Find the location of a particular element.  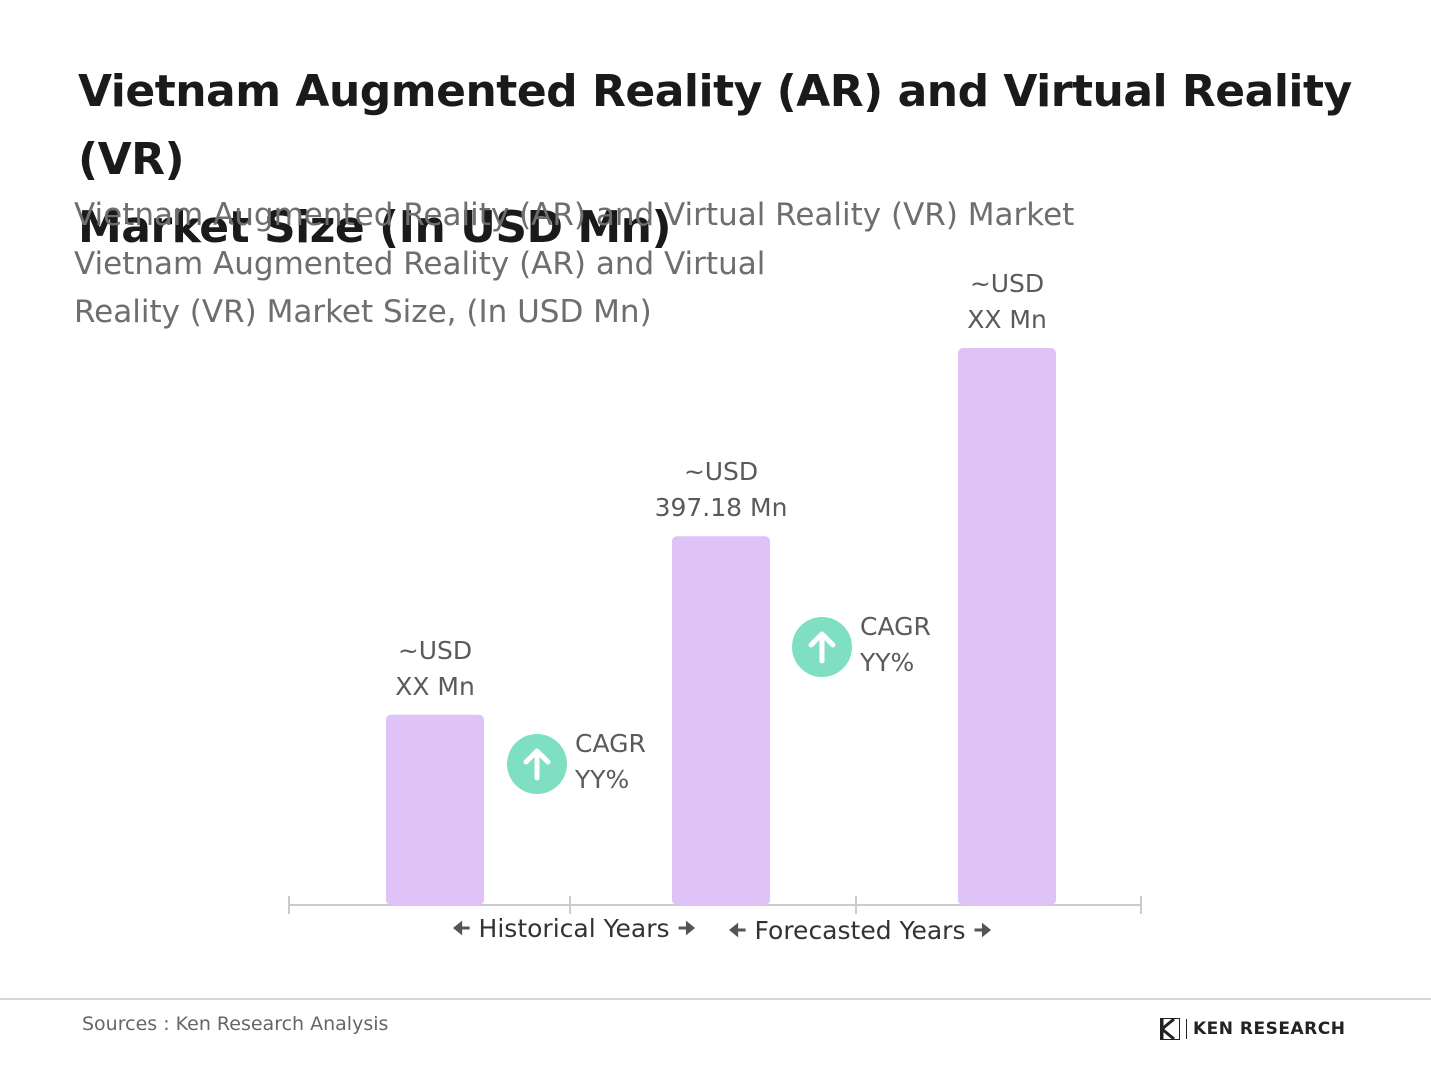

title-line-2: Market Size (In USD Mn) is located at coordinates (375, 227).